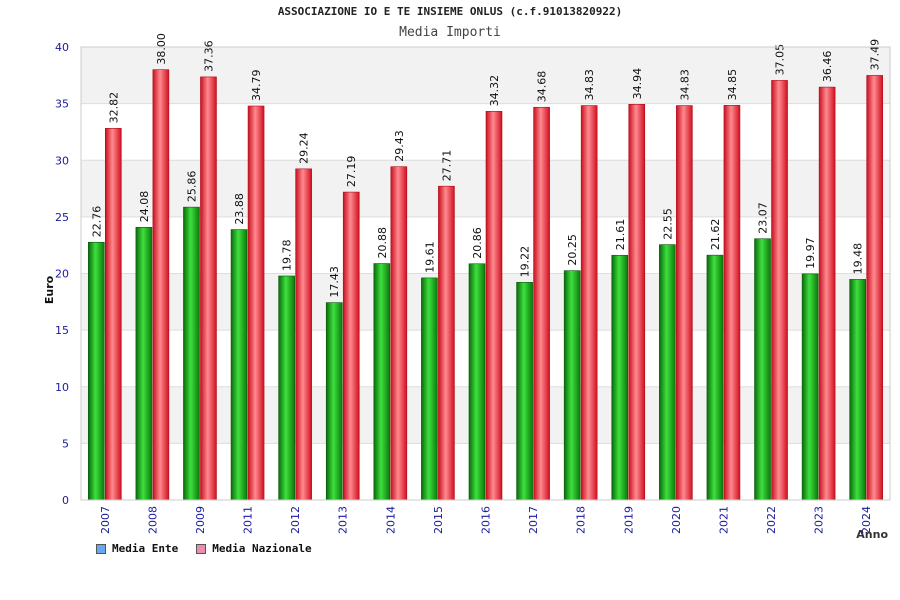 The image size is (900, 600). I want to click on y-tick-label: 15, so click(62, 330).